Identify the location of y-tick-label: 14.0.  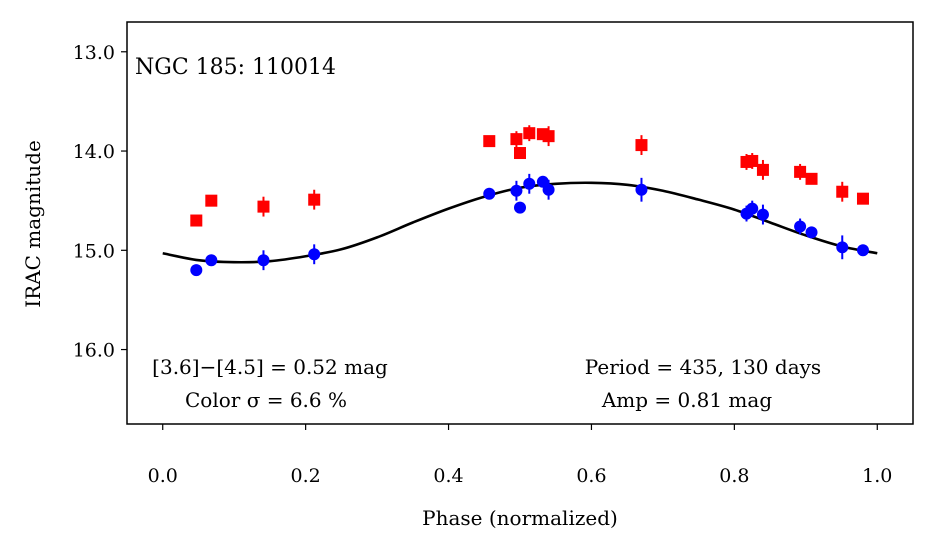
(94, 152).